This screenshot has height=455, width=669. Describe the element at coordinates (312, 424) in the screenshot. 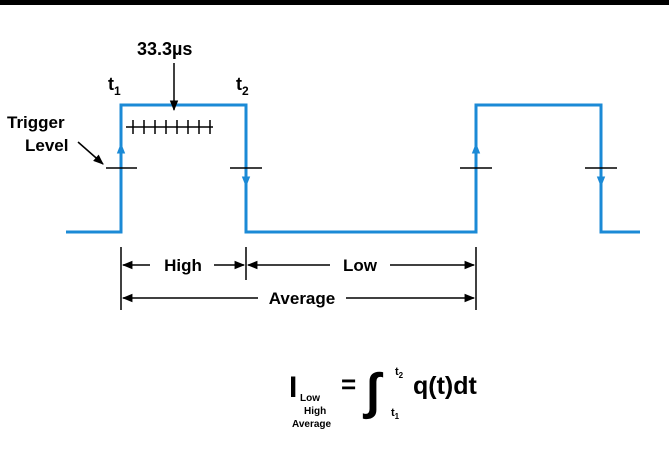

I see `formula-sub-average: Average` at that location.